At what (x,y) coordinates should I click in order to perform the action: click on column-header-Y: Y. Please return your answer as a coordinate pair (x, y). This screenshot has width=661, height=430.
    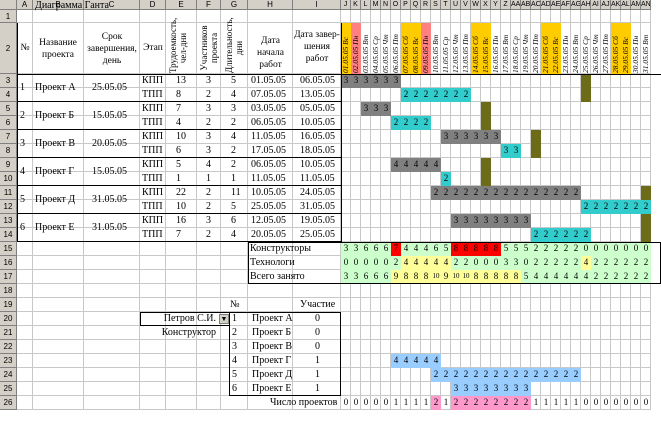
    Looking at the image, I should click on (496, 5).